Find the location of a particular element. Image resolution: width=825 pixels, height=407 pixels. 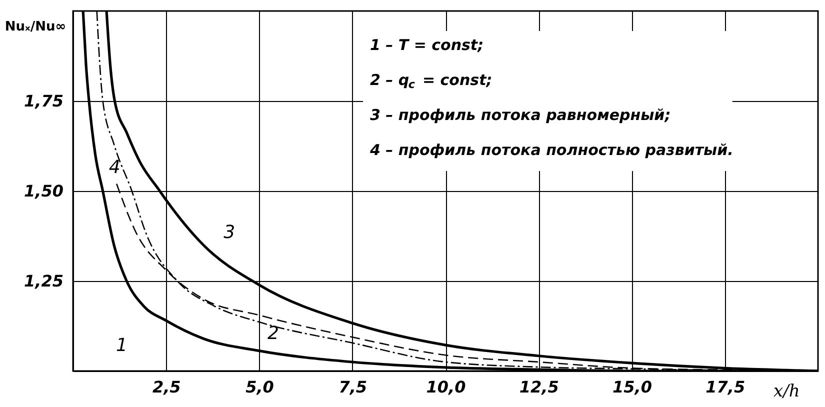

series-label: 2 is located at coordinates (273, 333).